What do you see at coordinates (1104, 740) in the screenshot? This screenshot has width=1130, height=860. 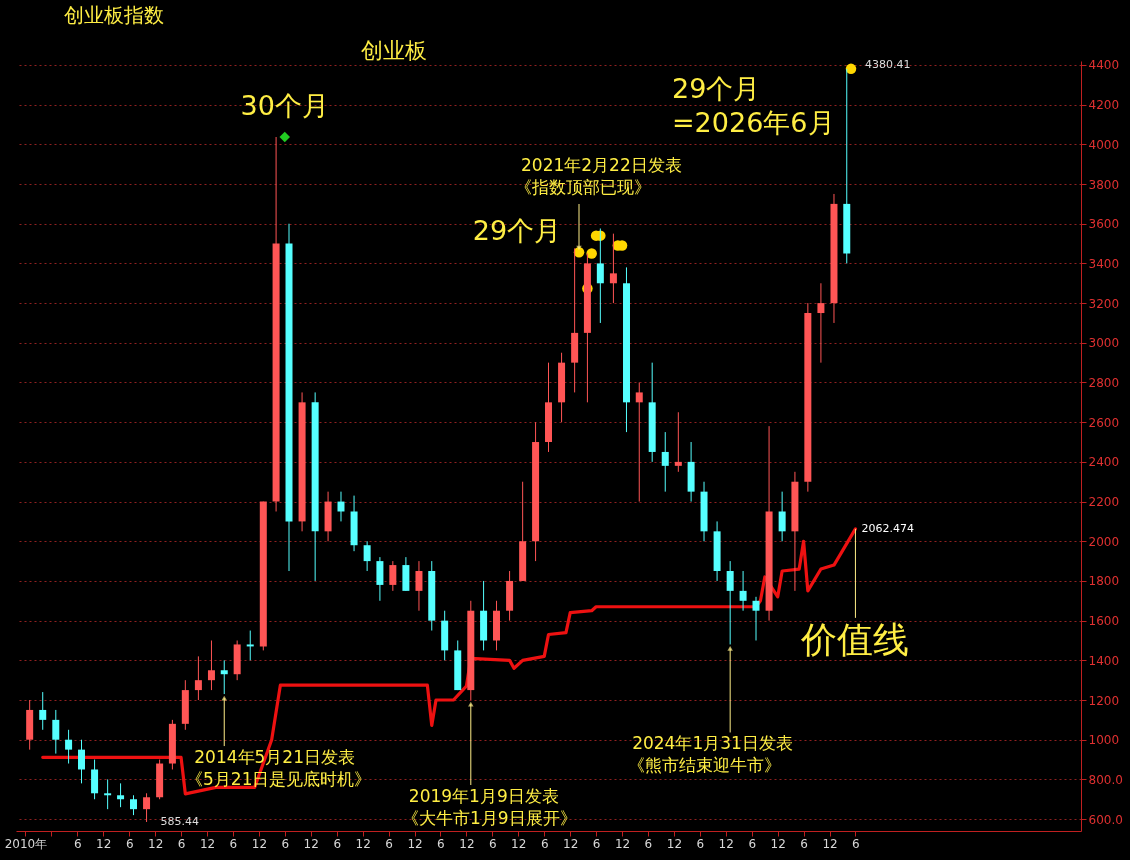 I see `y-tick-label: 1000` at bounding box center [1104, 740].